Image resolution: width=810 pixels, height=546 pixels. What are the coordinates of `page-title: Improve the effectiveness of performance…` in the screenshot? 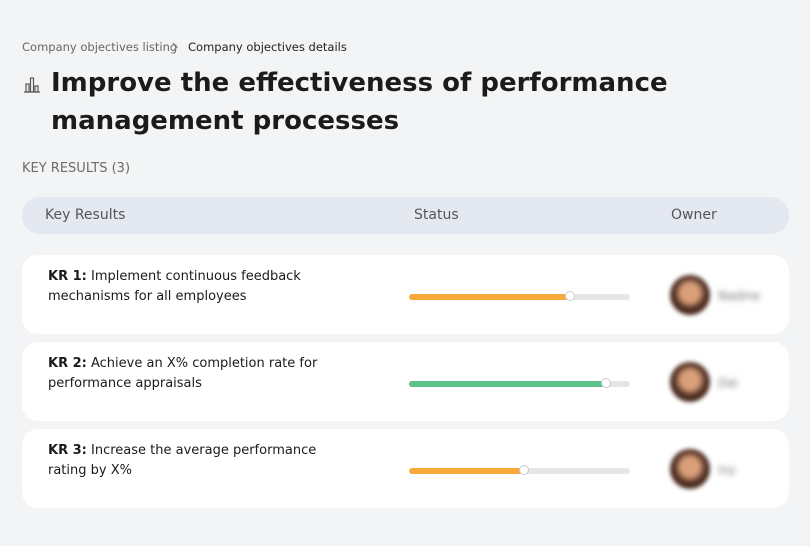 It's located at (359, 102).